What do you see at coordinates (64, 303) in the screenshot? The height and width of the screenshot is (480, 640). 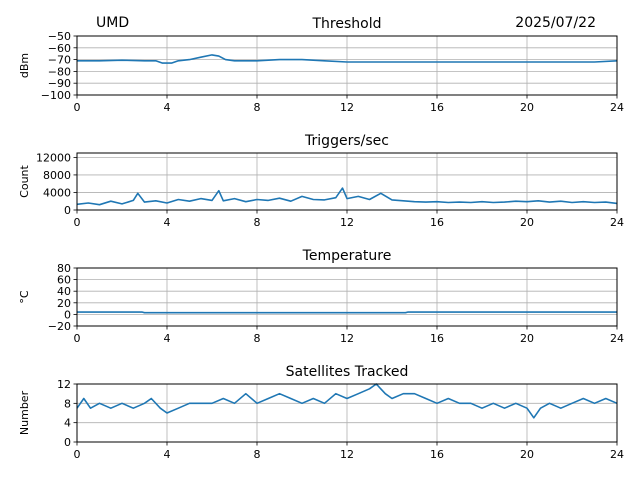 I see `temperature-y-tick-label: 20` at bounding box center [64, 303].